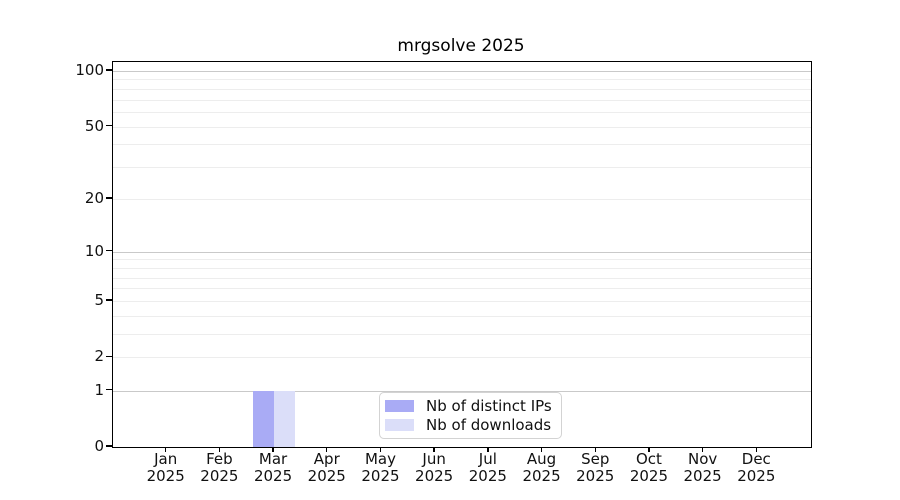 This screenshot has height=500, width=900. I want to click on x-tick-label-month: Dec, so click(756, 459).